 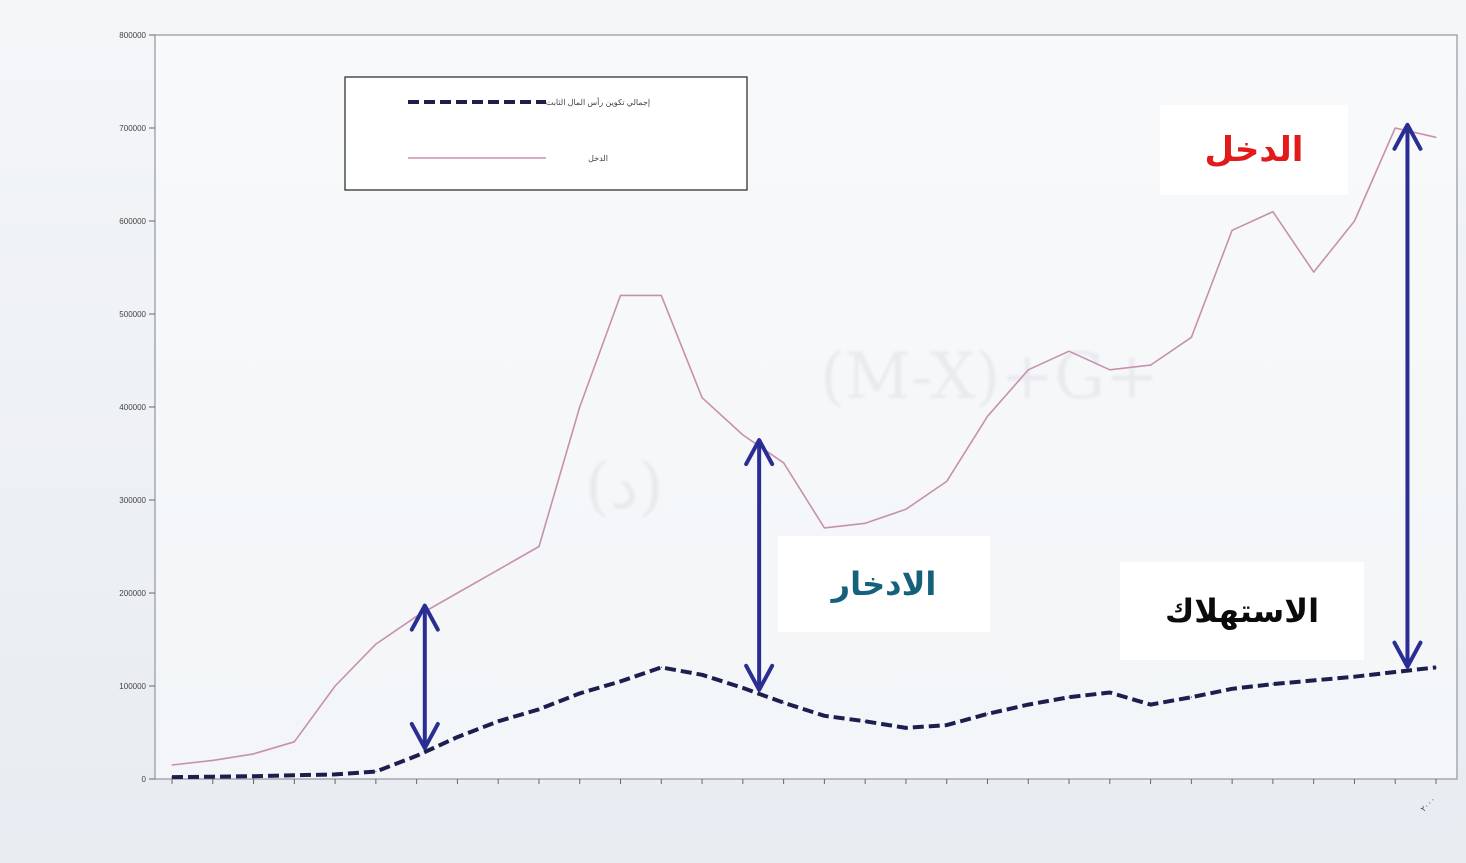 I want to click on x-axis: ٢٠٠٠, so click(x=804, y=796).